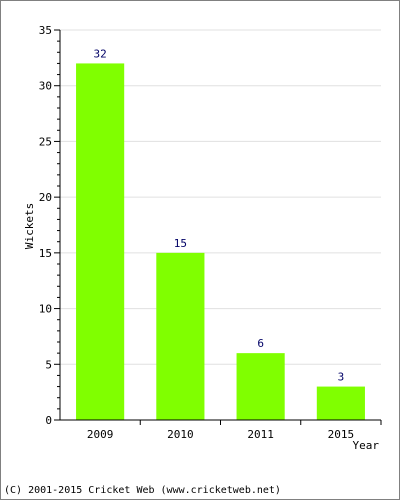 This screenshot has height=500, width=400. What do you see at coordinates (366, 445) in the screenshot?
I see `x-axis-title: Year` at bounding box center [366, 445].